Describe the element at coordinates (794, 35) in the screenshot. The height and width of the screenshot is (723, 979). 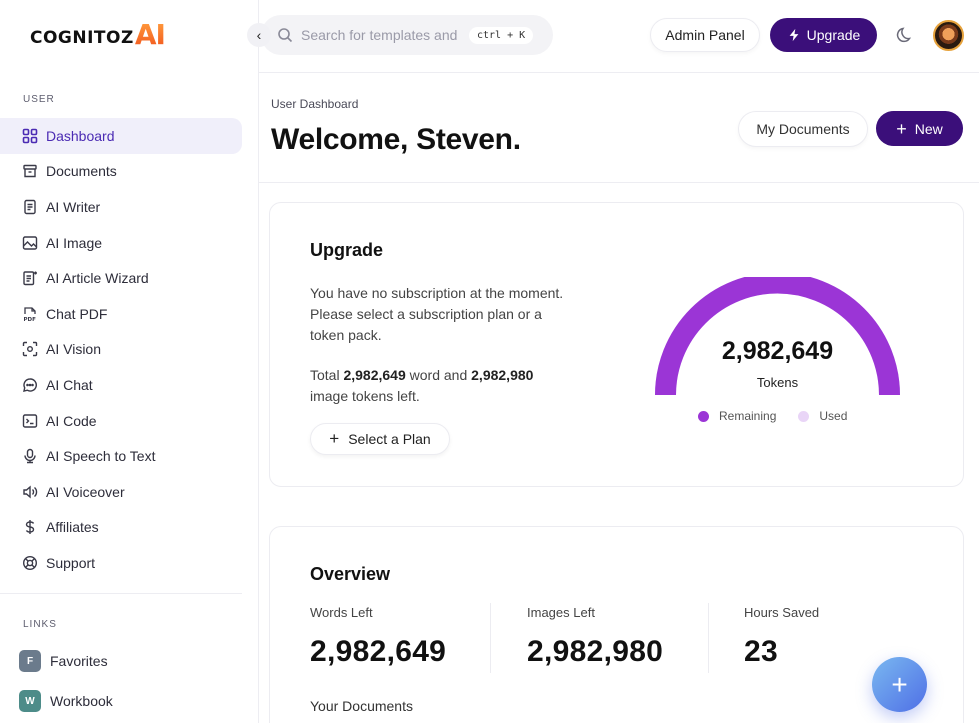
I see `lightning-icon` at that location.